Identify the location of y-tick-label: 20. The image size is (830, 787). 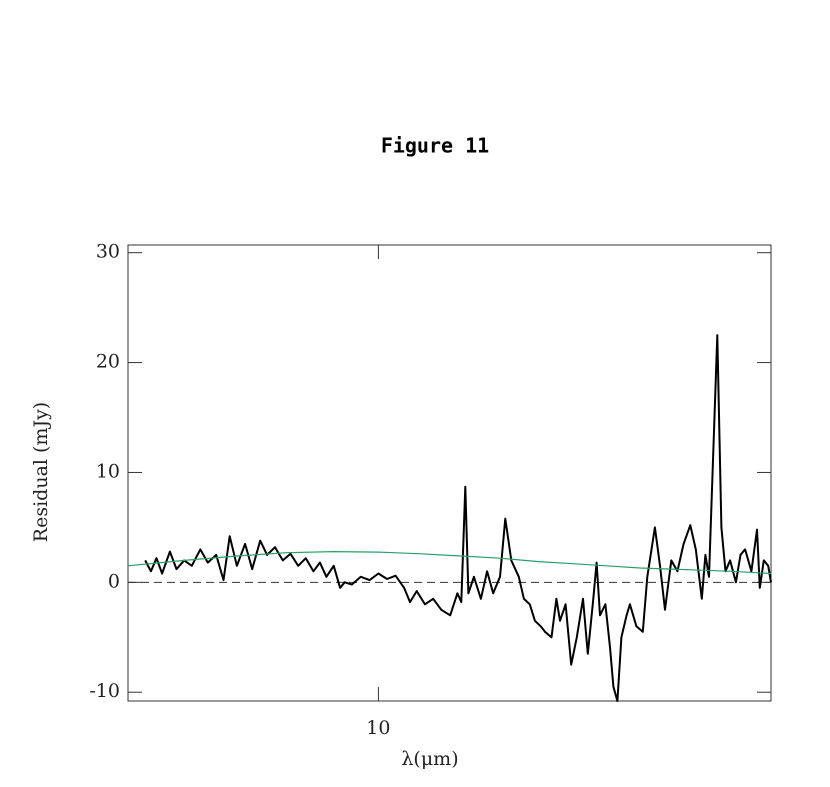
(108, 362).